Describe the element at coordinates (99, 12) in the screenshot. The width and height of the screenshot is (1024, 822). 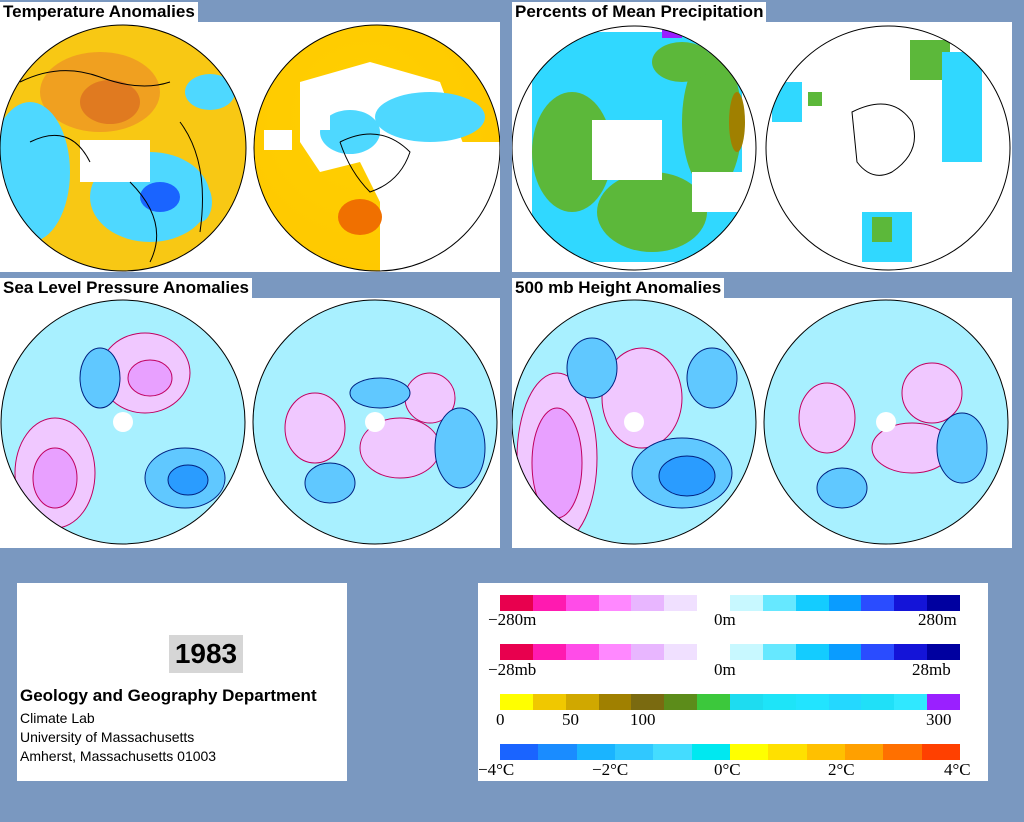
I see `temperature-title: Temperature Anomalies` at that location.